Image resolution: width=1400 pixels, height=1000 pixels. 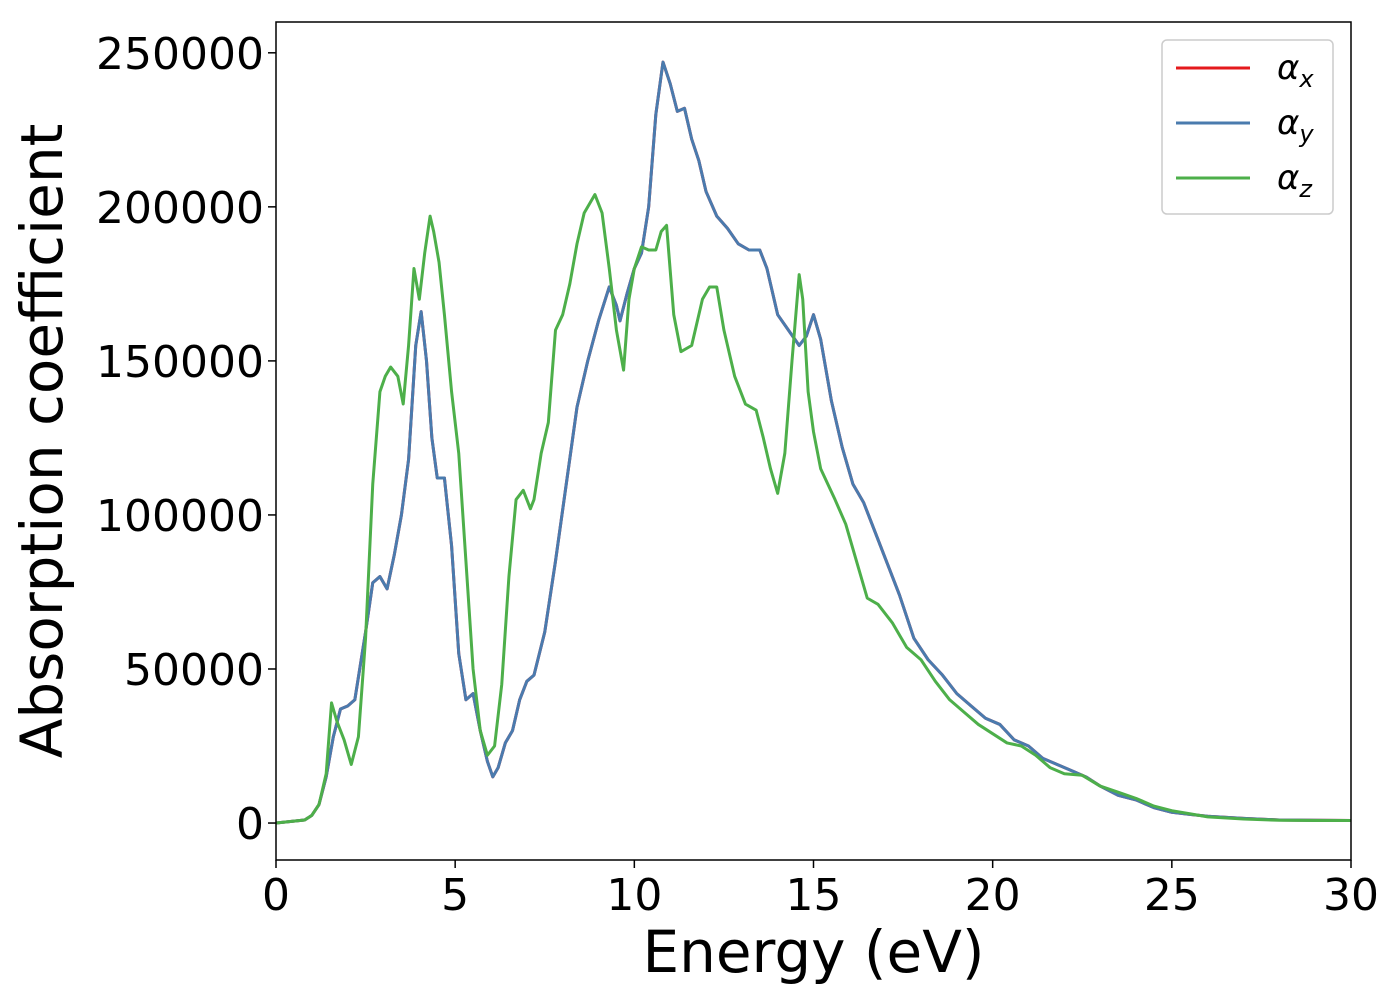 I want to click on legend-label-x: αx, so click(x=1295, y=70).